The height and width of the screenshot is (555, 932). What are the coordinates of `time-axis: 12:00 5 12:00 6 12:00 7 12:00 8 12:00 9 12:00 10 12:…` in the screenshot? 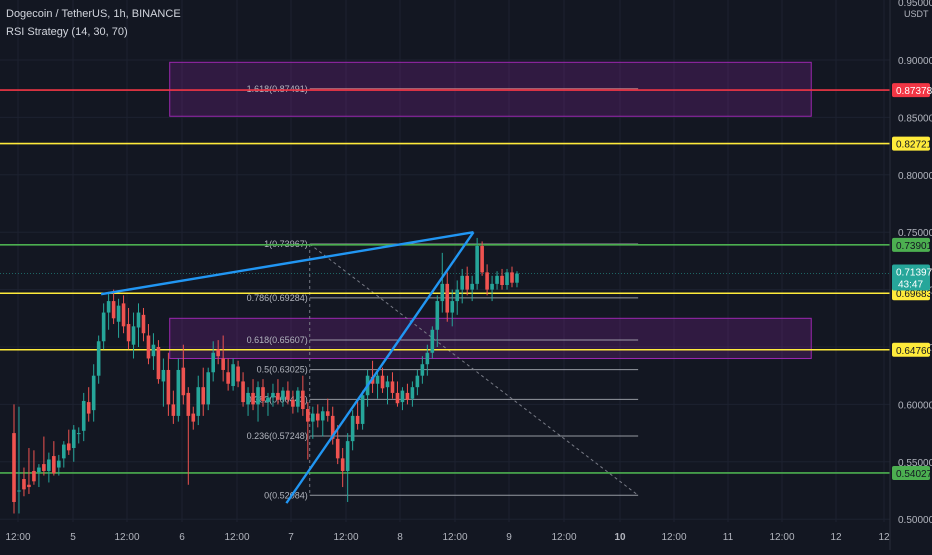 It's located at (447, 537).